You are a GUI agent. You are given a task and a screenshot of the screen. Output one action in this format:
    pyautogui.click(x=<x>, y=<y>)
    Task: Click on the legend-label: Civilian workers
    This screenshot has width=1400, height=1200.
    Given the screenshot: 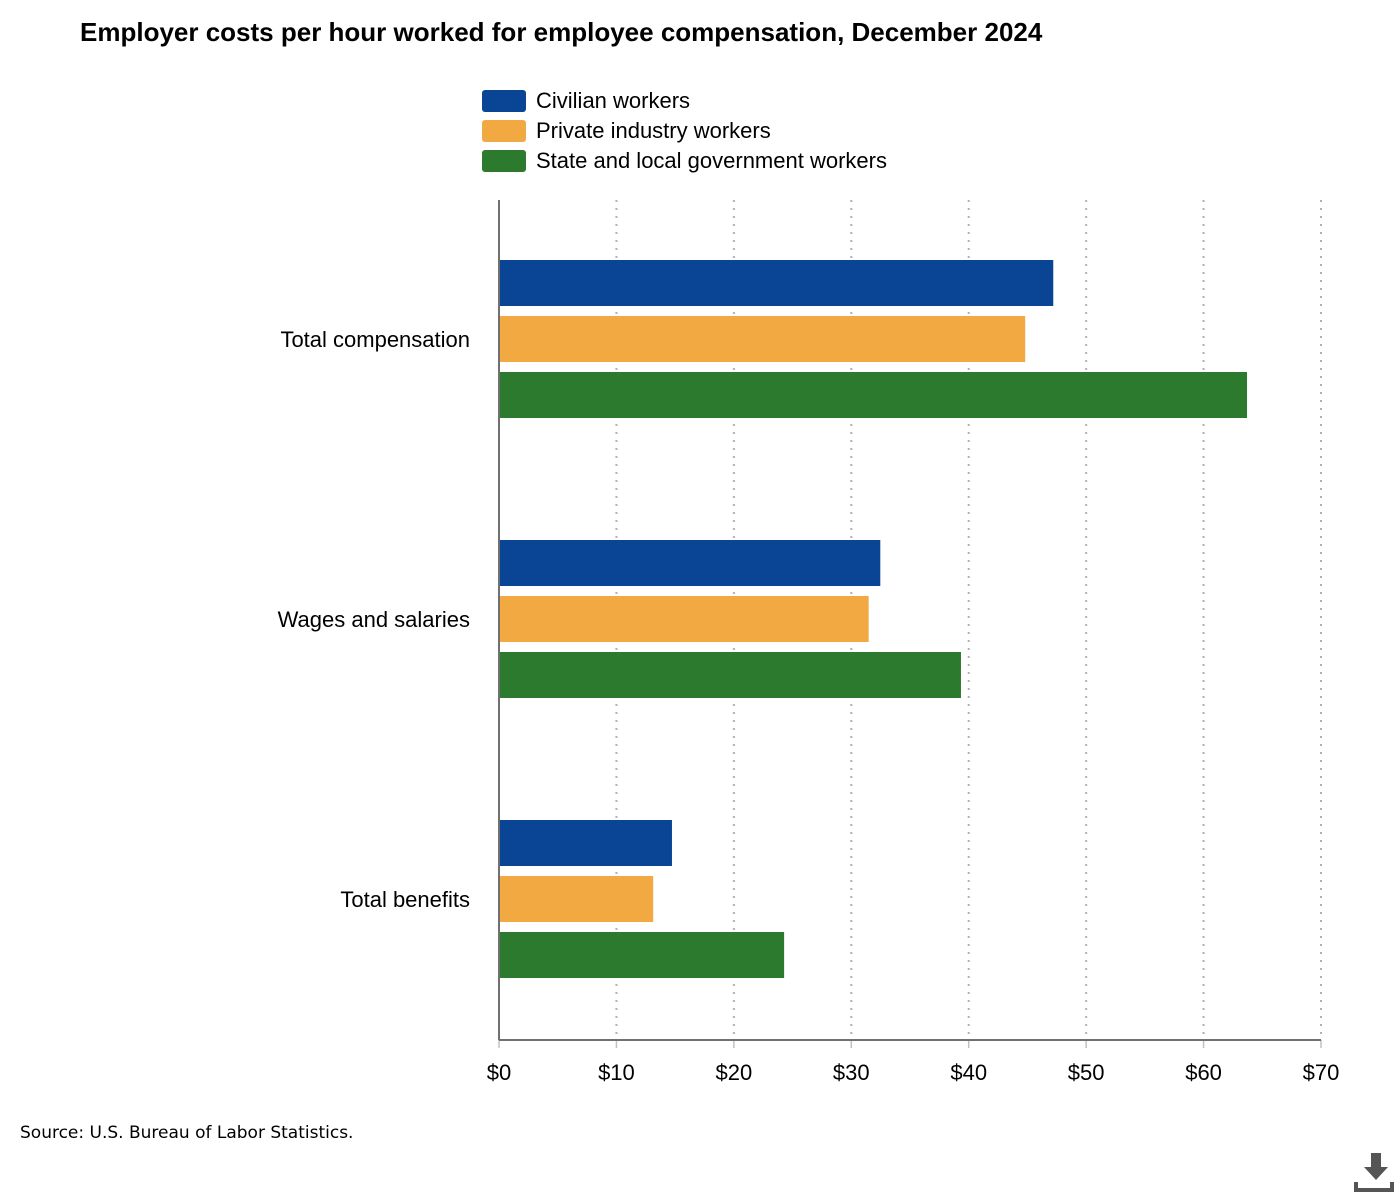 What is the action you would take?
    pyautogui.click(x=613, y=100)
    